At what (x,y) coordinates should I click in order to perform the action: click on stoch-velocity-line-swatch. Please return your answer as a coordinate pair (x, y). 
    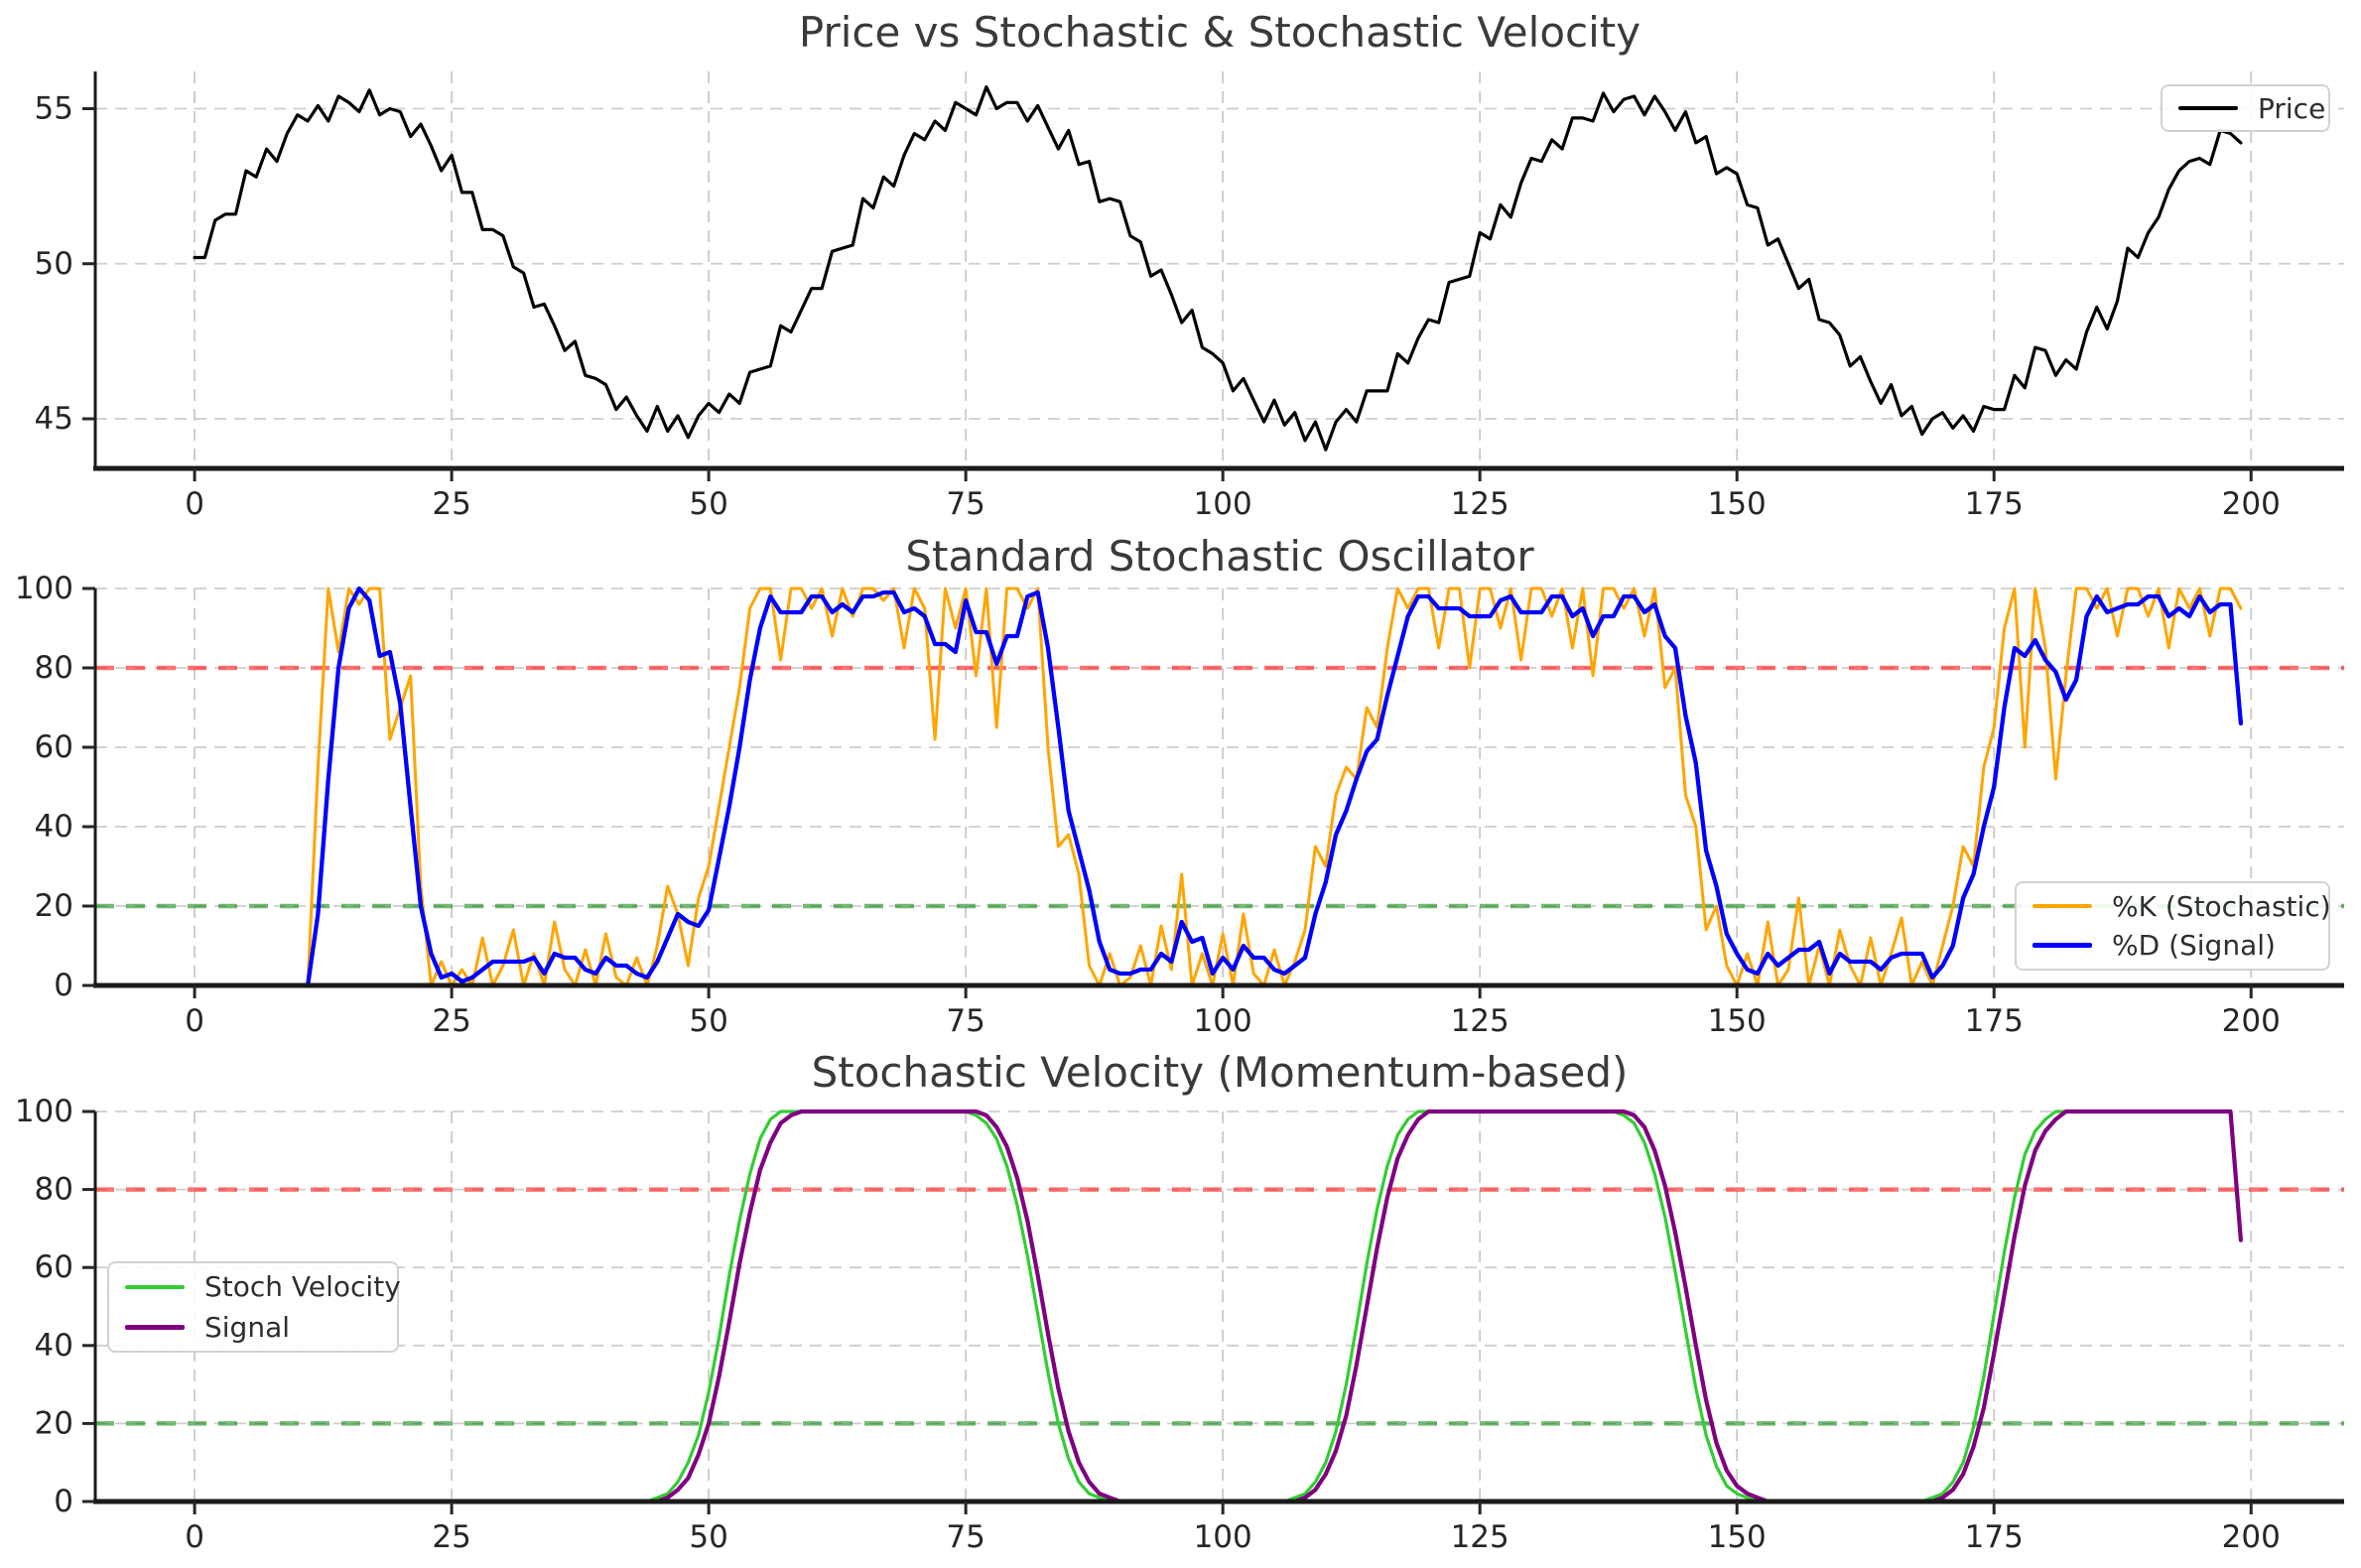
    Looking at the image, I should click on (155, 1286).